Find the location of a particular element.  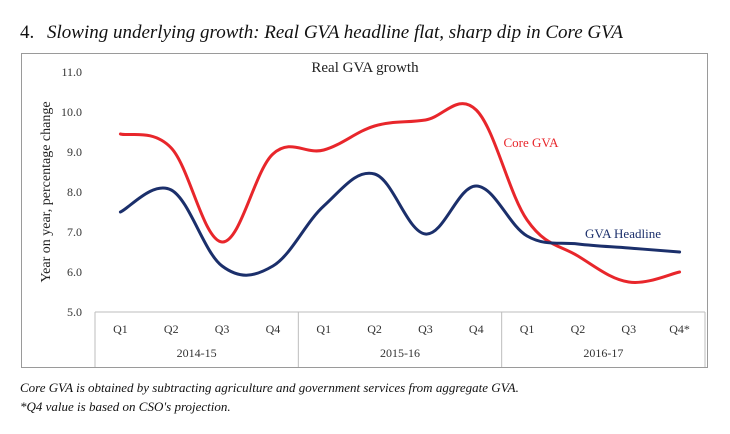

y-axis-label: Year on year, percentage change is located at coordinates (46, 191).